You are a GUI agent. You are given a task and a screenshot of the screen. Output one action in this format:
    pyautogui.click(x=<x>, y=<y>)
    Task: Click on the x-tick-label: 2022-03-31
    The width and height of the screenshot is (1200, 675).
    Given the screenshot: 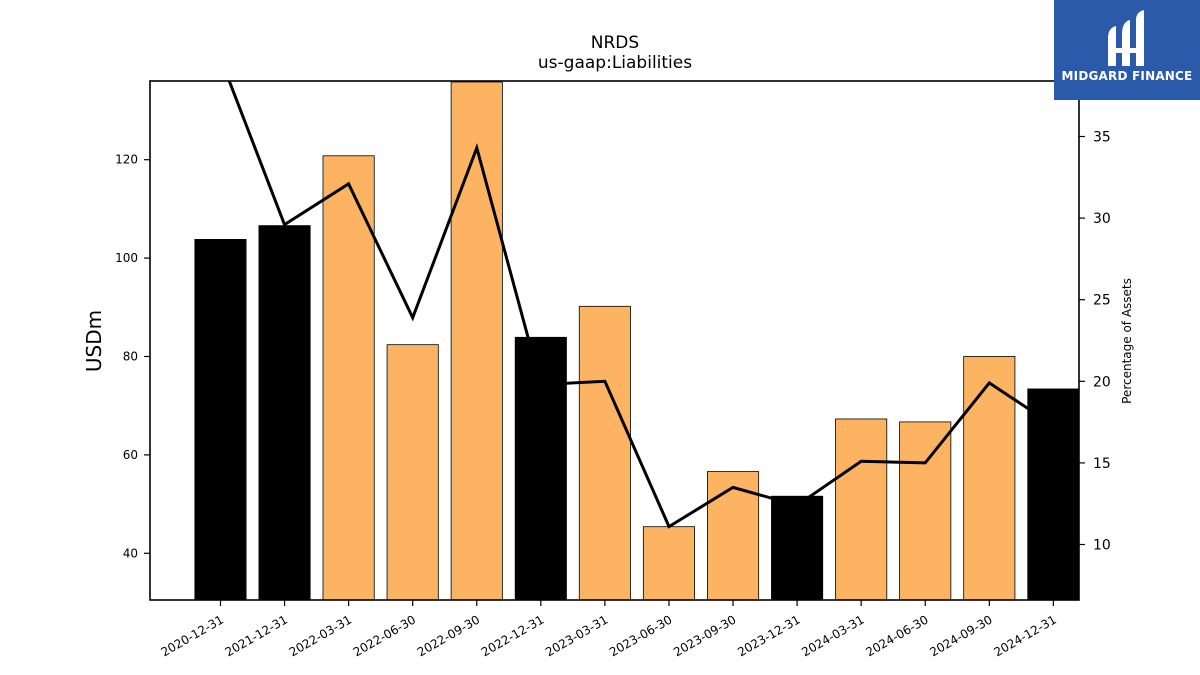 What is the action you would take?
    pyautogui.click(x=320, y=635)
    